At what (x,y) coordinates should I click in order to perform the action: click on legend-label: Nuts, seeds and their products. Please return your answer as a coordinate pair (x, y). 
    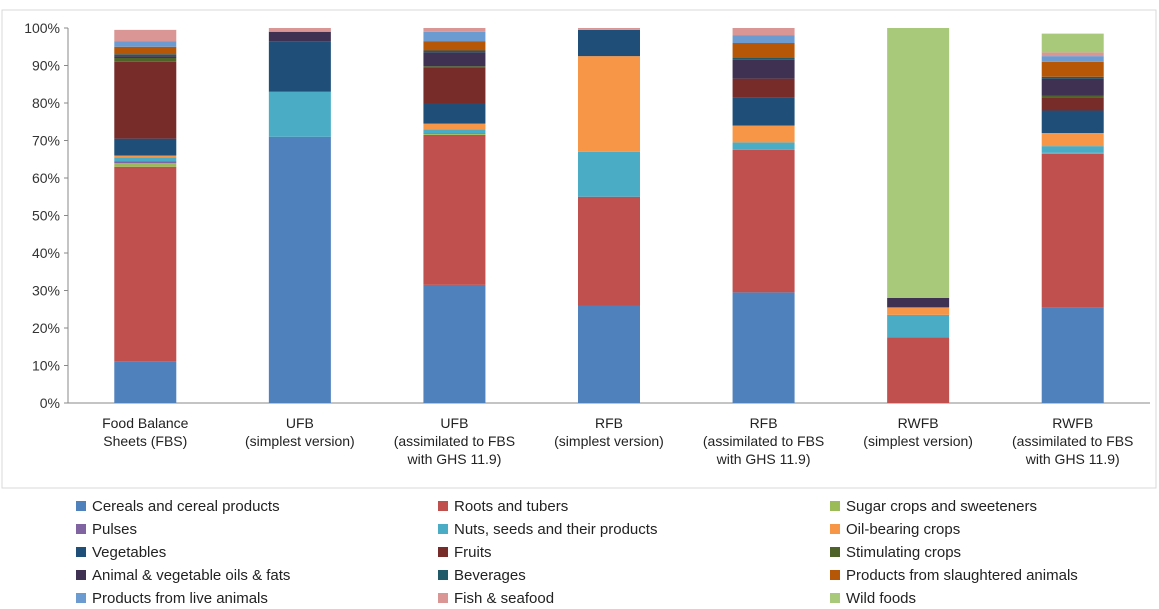
    Looking at the image, I should click on (556, 529).